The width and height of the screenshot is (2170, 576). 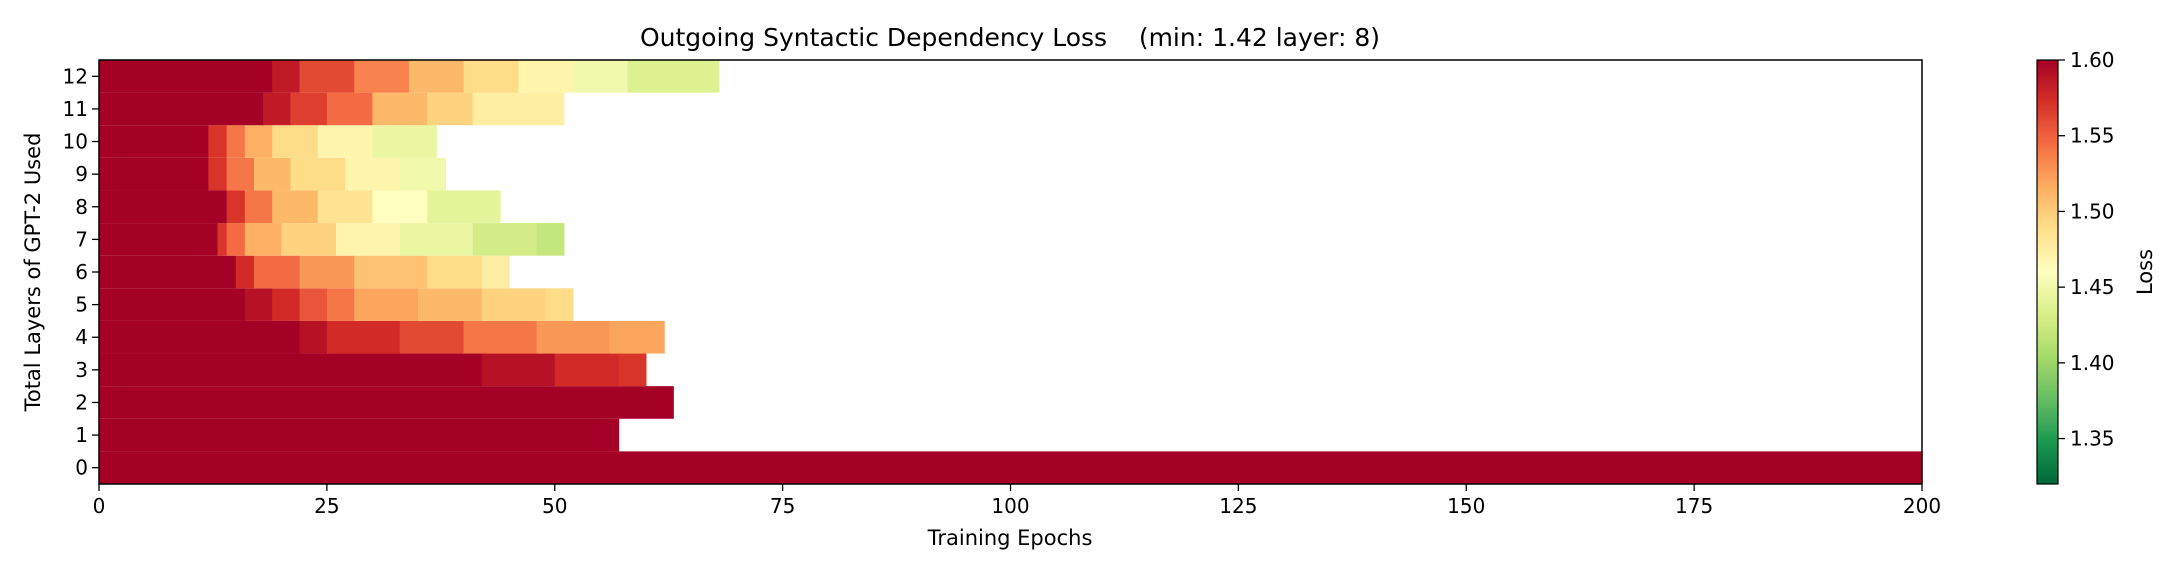 What do you see at coordinates (2092, 211) in the screenshot?
I see `colorbar-tick-label: 1.50` at bounding box center [2092, 211].